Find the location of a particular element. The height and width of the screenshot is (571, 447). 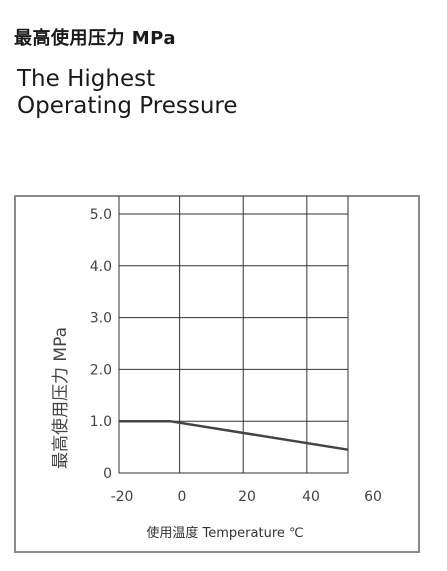

title-en-line-2: Operating Pressure is located at coordinates (127, 106).